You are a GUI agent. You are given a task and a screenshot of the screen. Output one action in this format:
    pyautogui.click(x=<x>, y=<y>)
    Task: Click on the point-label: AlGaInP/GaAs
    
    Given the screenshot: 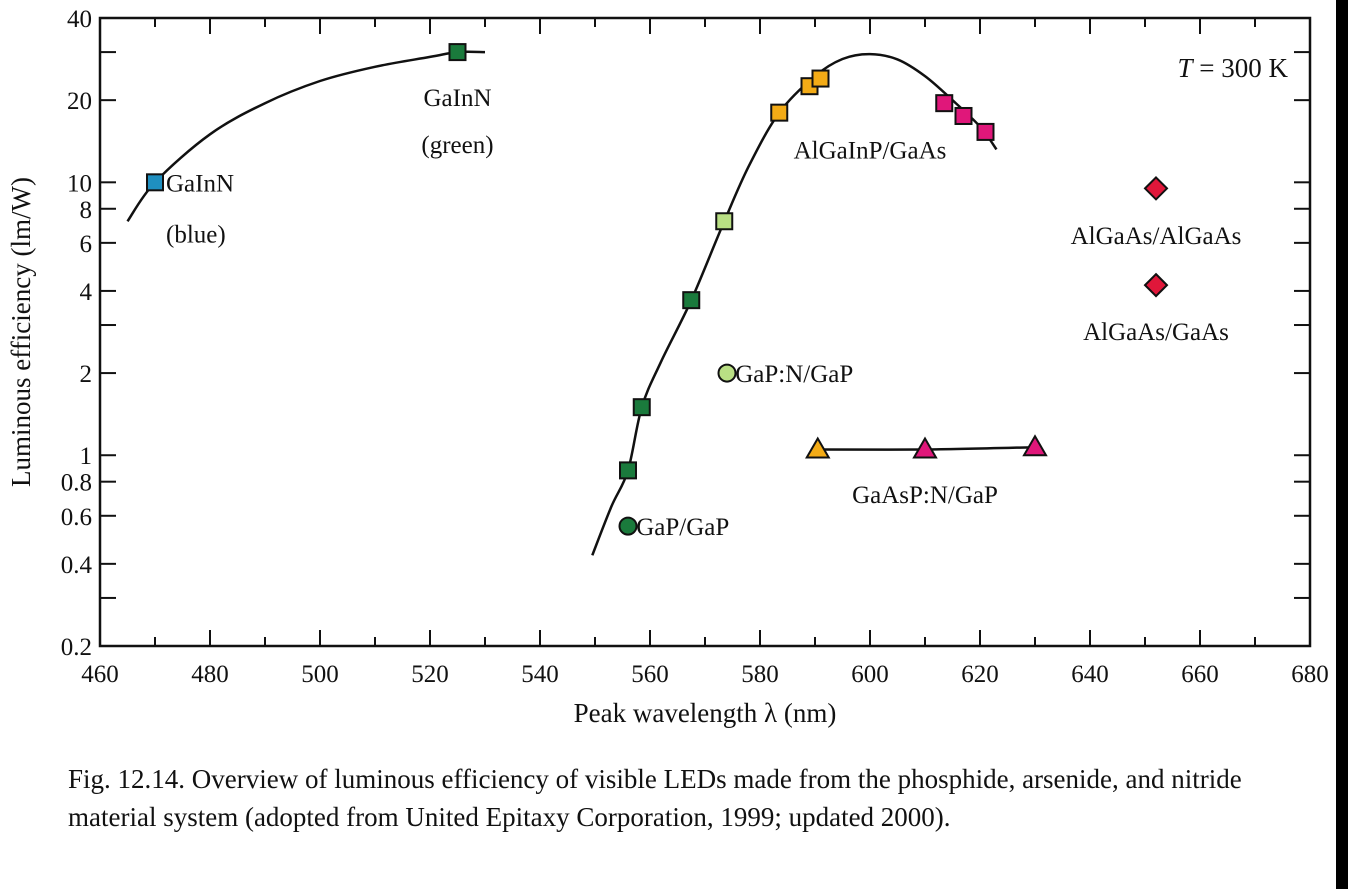 What is the action you would take?
    pyautogui.click(x=870, y=150)
    